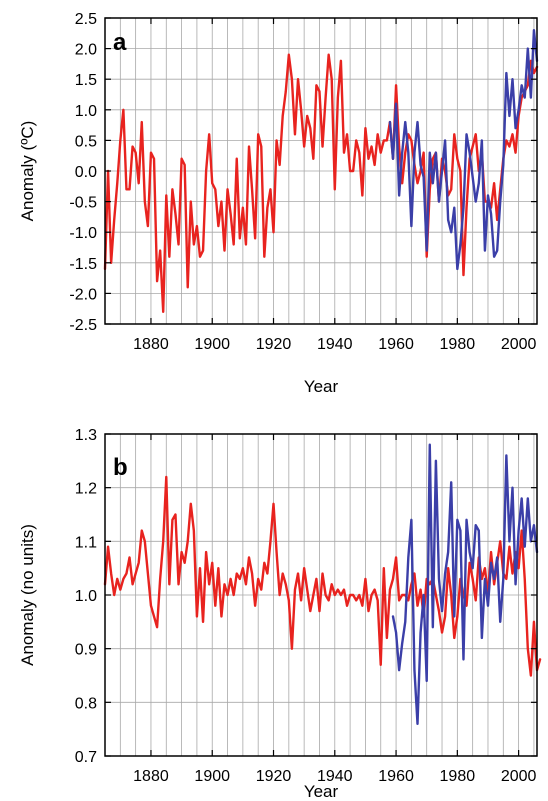 This screenshot has width=548, height=801. What do you see at coordinates (458, 344) in the screenshot?
I see `panel-a-x-tick-label: 1980` at bounding box center [458, 344].